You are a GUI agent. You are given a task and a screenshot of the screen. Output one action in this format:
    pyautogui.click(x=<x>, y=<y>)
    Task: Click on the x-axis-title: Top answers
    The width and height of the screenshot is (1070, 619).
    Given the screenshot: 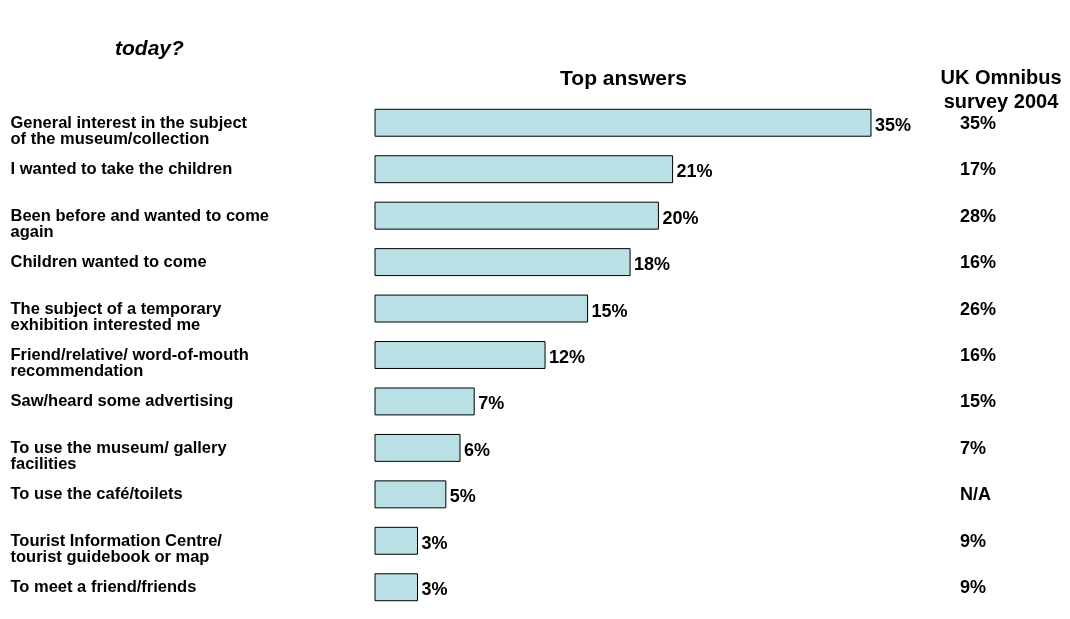 What is the action you would take?
    pyautogui.click(x=623, y=77)
    